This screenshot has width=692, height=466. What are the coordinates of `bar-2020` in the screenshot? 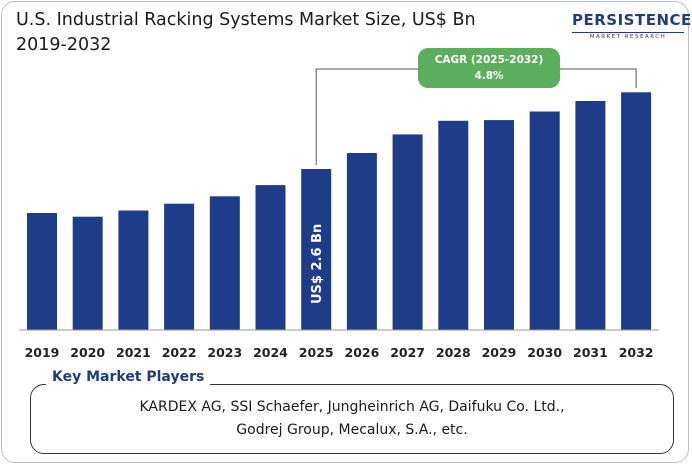 It's located at (87, 273).